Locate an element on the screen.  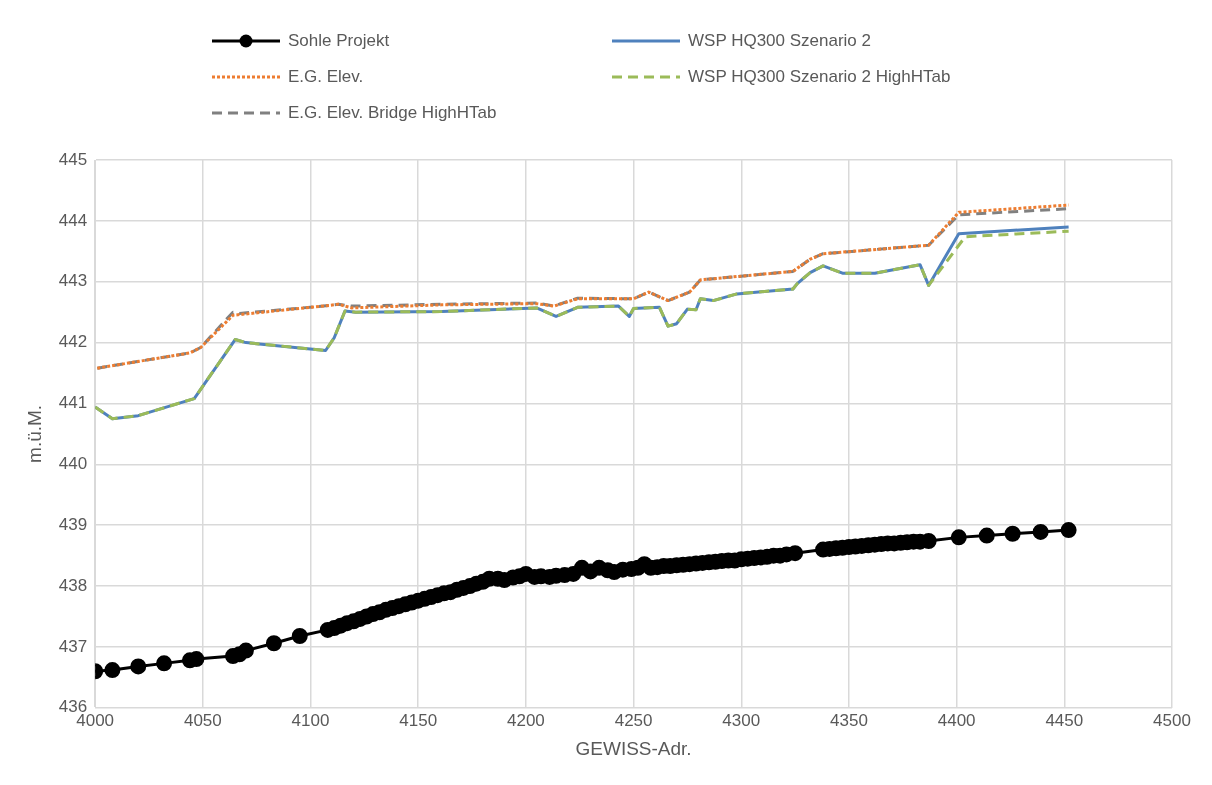
x-tick-label: 4500 is located at coordinates (1172, 720).